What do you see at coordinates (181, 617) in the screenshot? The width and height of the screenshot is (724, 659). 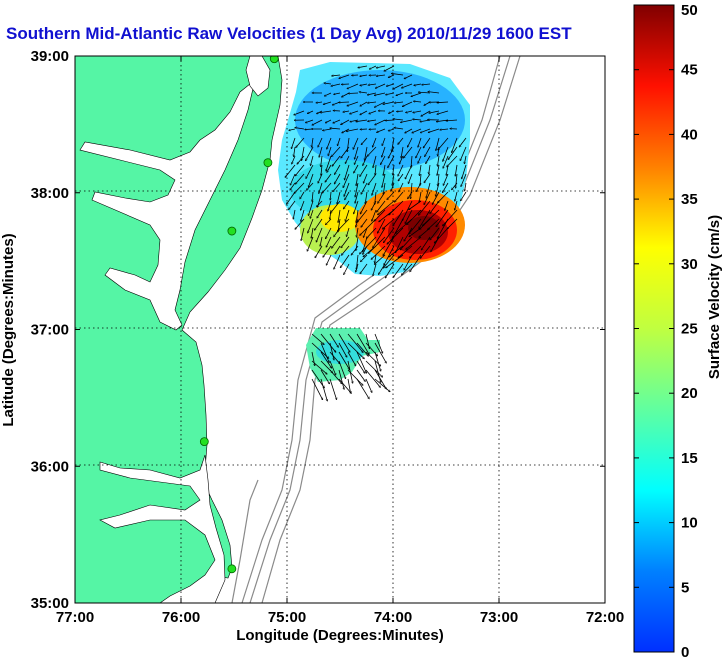 I see `x-tick-label: 76:00` at bounding box center [181, 617].